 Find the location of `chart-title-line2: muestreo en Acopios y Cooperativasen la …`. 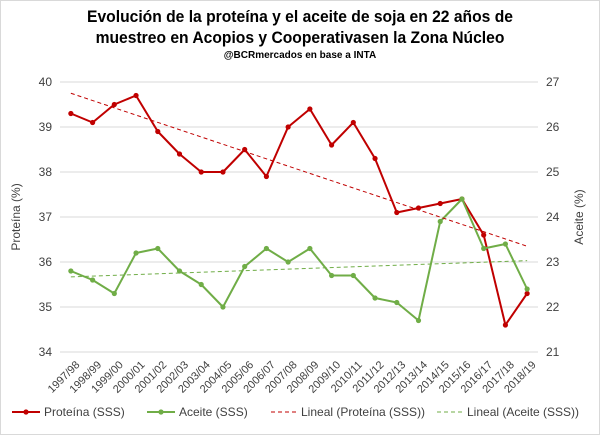

chart-title-line2: muestreo en Acopios y Cooperativasen la … is located at coordinates (300, 37).